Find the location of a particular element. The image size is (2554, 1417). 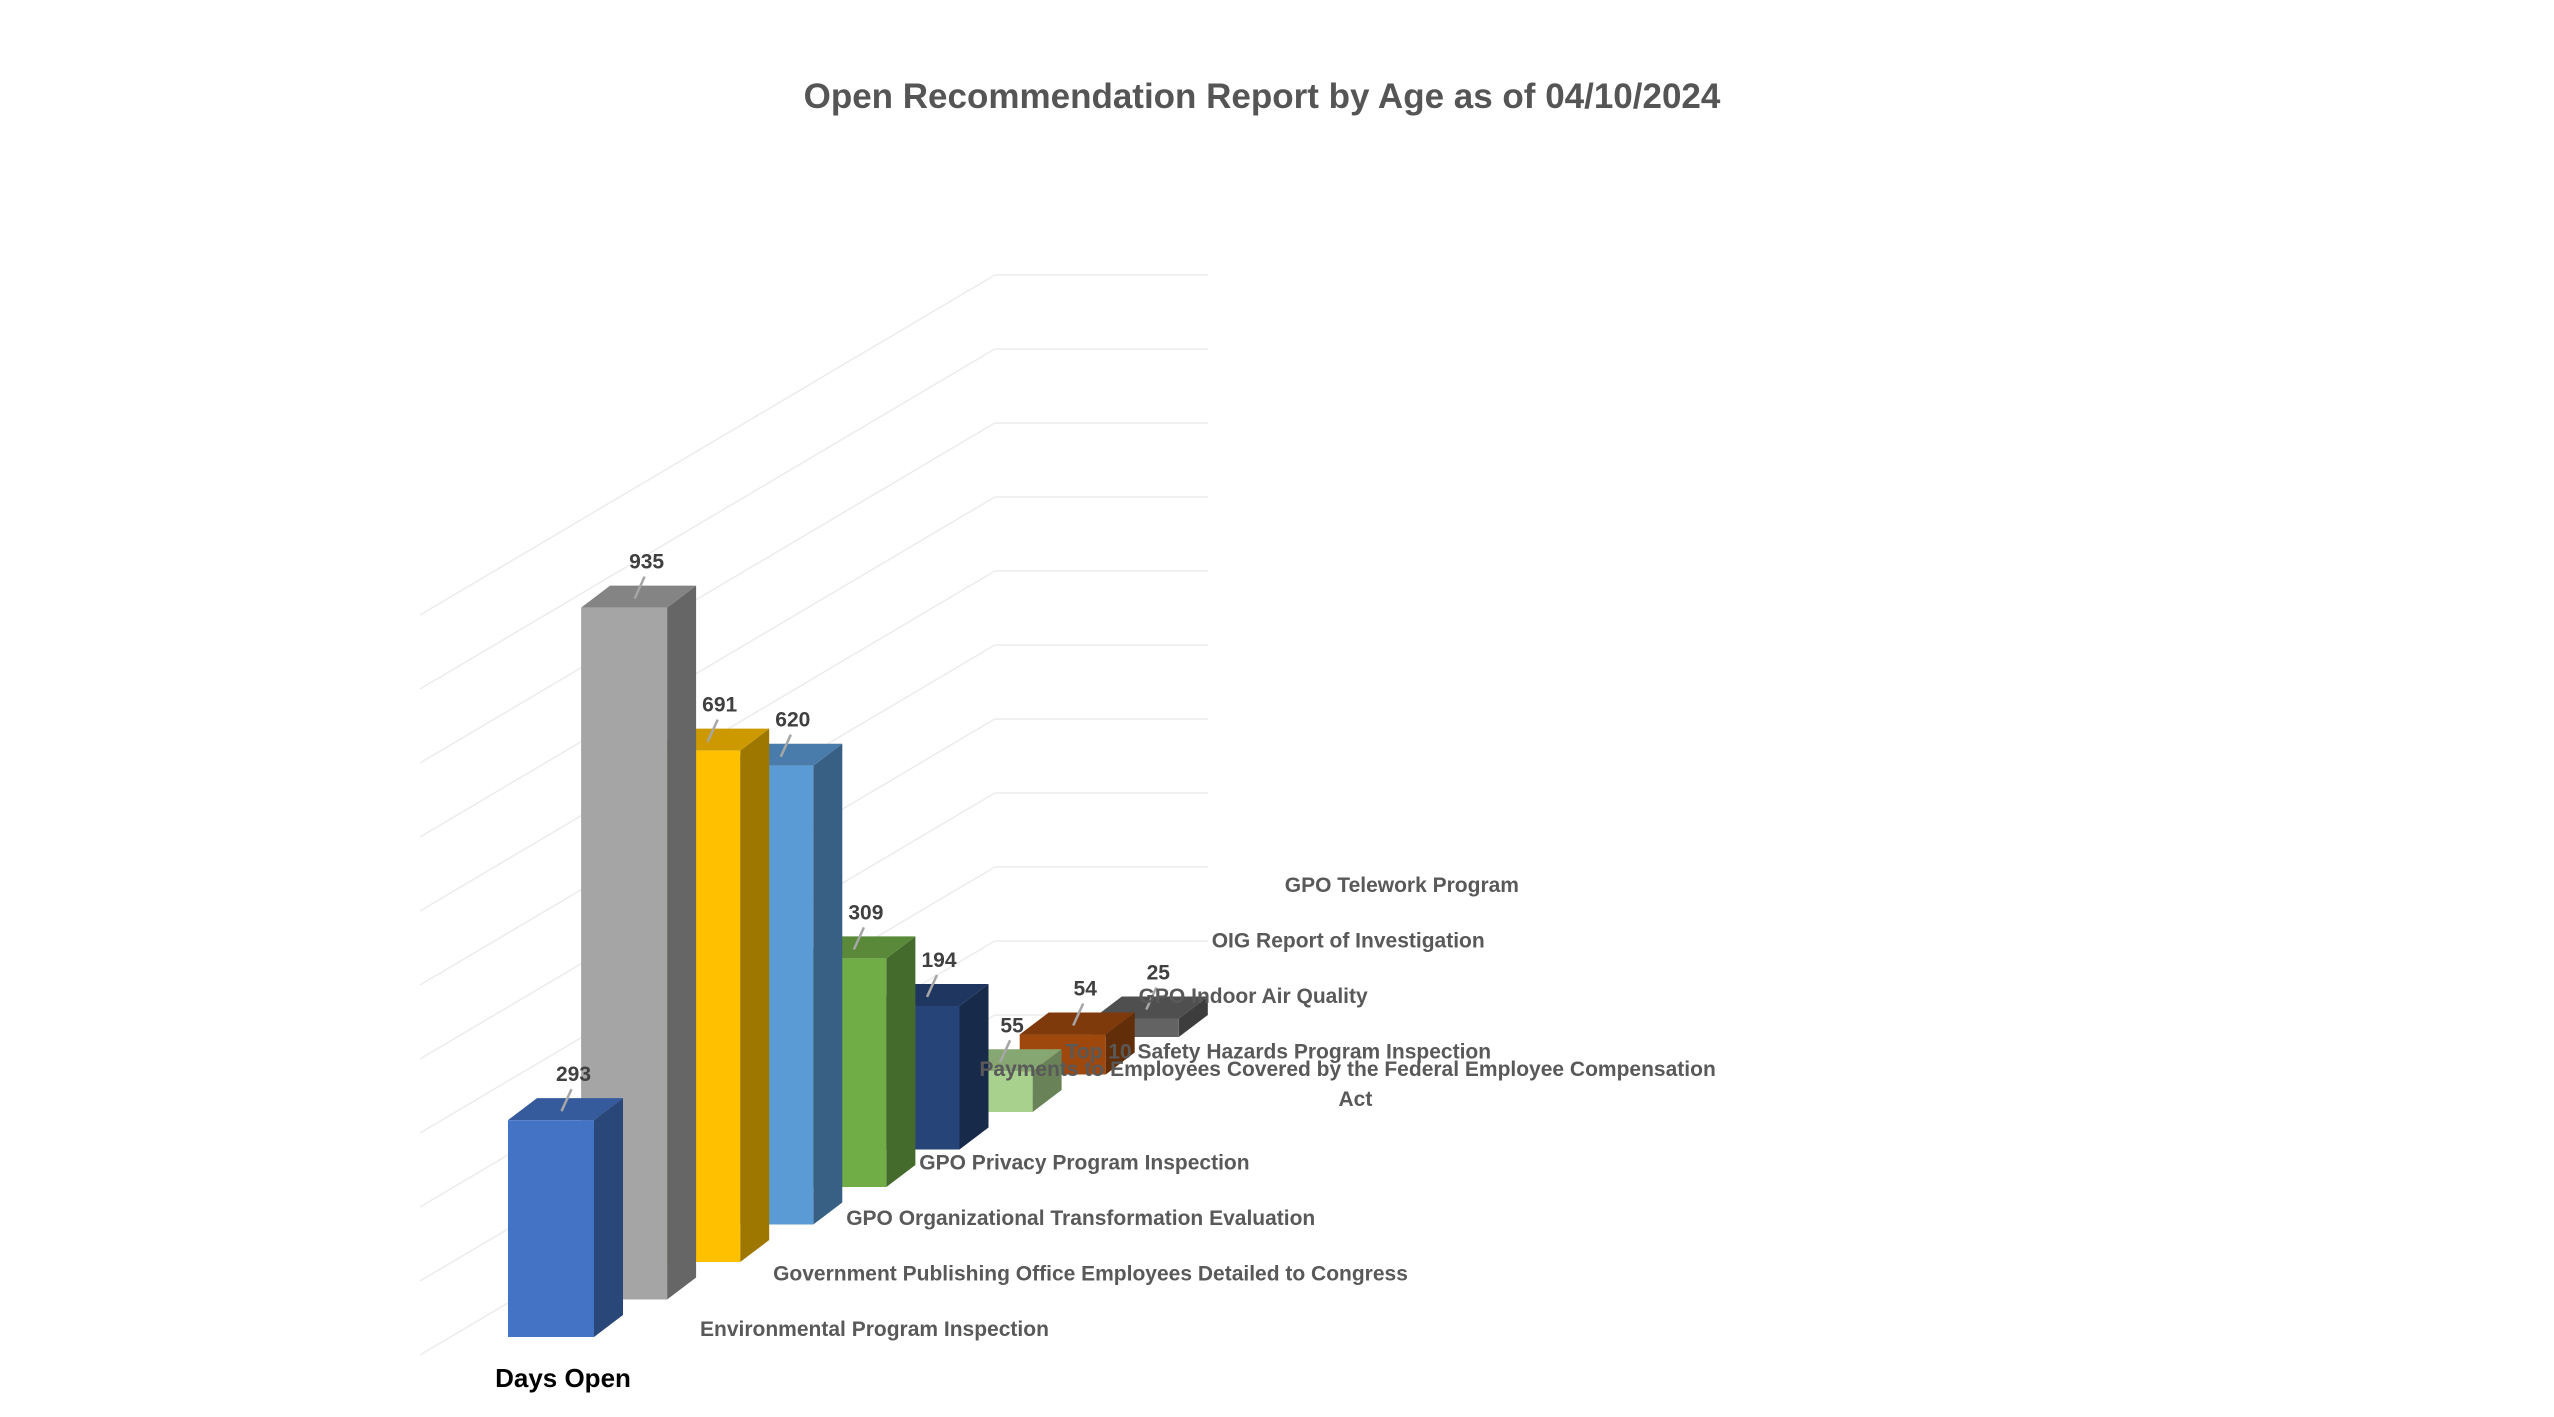

value-label: 293 is located at coordinates (573, 1074).